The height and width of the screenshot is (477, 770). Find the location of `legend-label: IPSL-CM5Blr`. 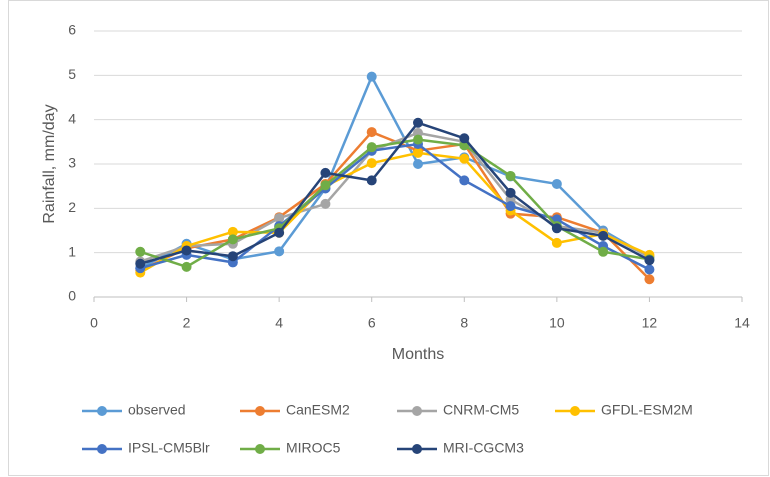

legend-label: IPSL-CM5Blr is located at coordinates (169, 448).